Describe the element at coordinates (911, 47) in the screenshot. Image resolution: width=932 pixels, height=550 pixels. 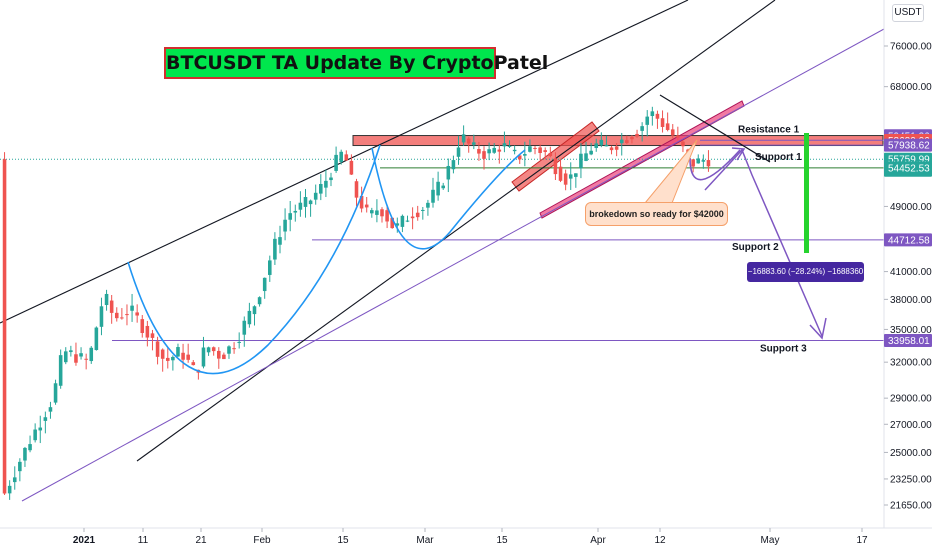
I see `y-tick-label: 76000.00` at that location.